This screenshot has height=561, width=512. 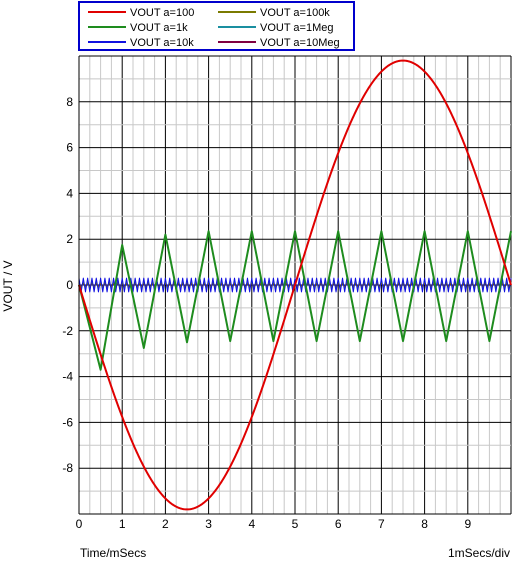 I want to click on y-tick-label: -4, so click(x=67, y=377).